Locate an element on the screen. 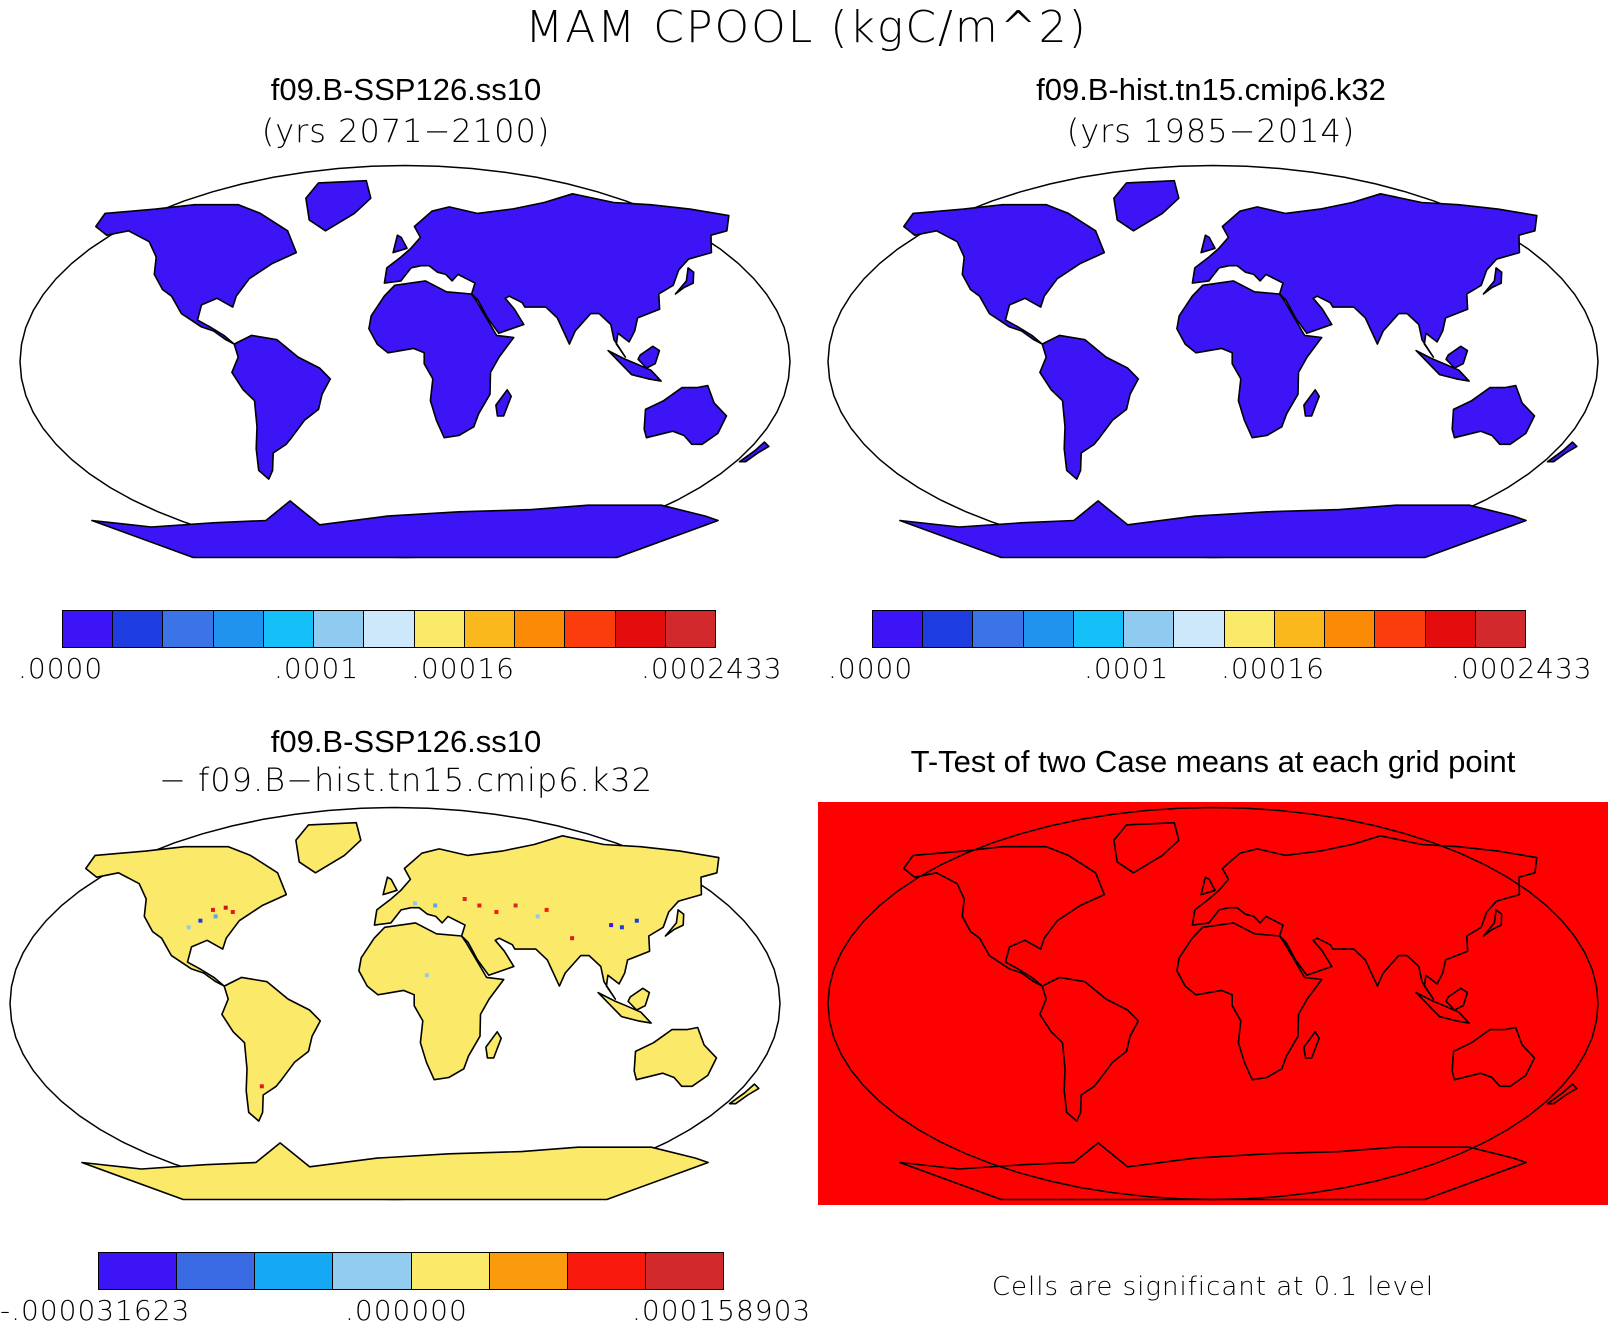  significance-field is located at coordinates (1213, 1003).